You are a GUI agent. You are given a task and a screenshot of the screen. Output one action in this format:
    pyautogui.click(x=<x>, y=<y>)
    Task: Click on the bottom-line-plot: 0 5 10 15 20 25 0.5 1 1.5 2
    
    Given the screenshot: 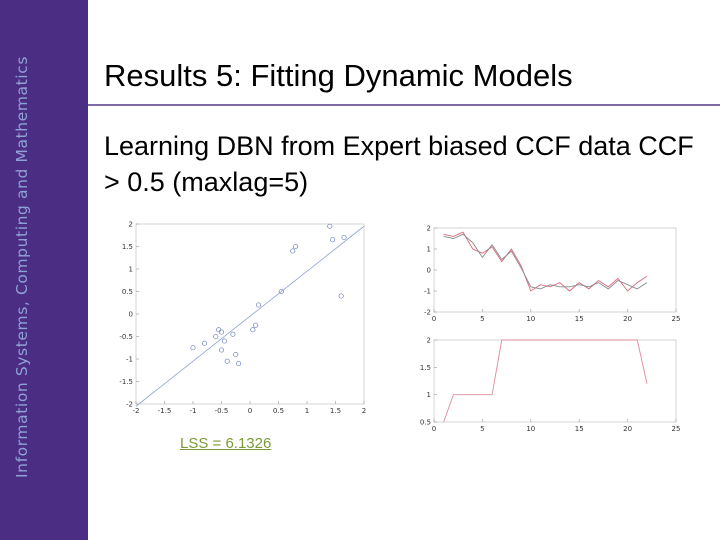 What is the action you would take?
    pyautogui.click(x=545, y=386)
    